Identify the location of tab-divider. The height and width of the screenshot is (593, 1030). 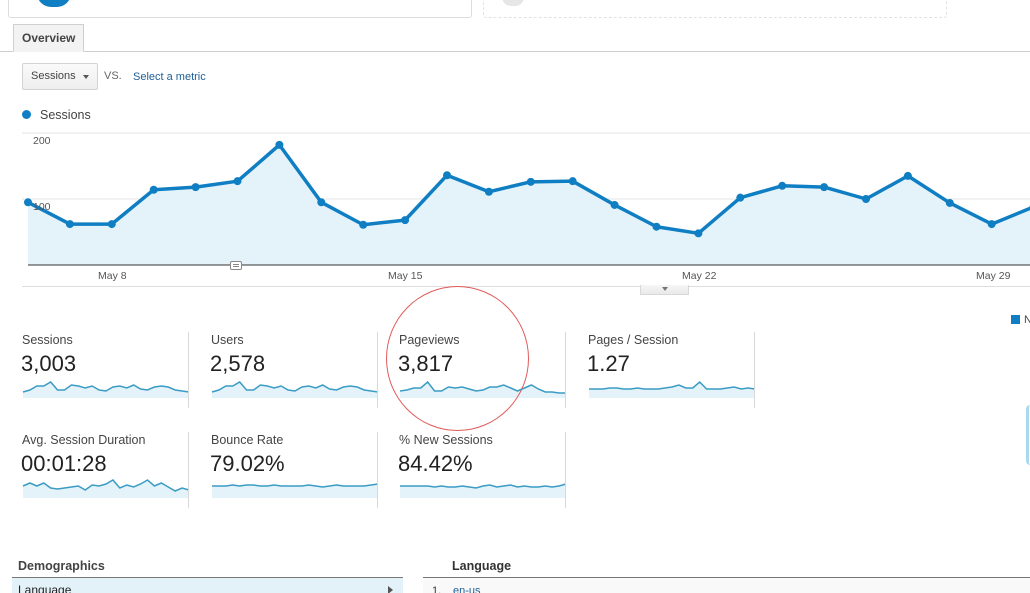
(515, 51).